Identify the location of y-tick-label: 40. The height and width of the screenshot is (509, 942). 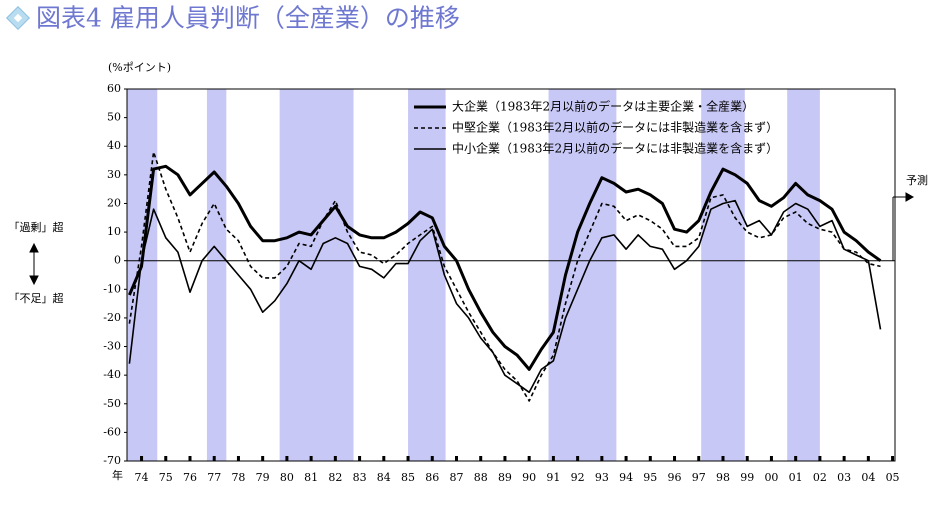
(114, 145).